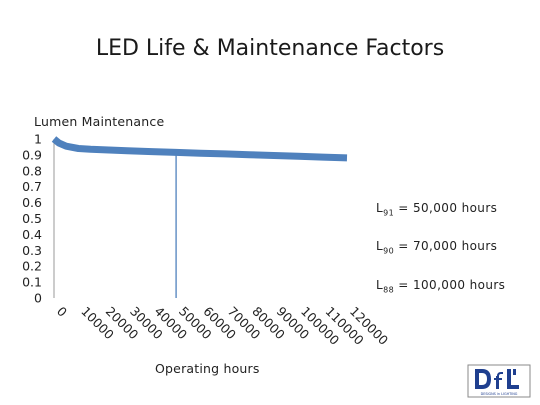 Image resolution: width=540 pixels, height=405 pixels. I want to click on x-tick-label: 0, so click(62, 312).